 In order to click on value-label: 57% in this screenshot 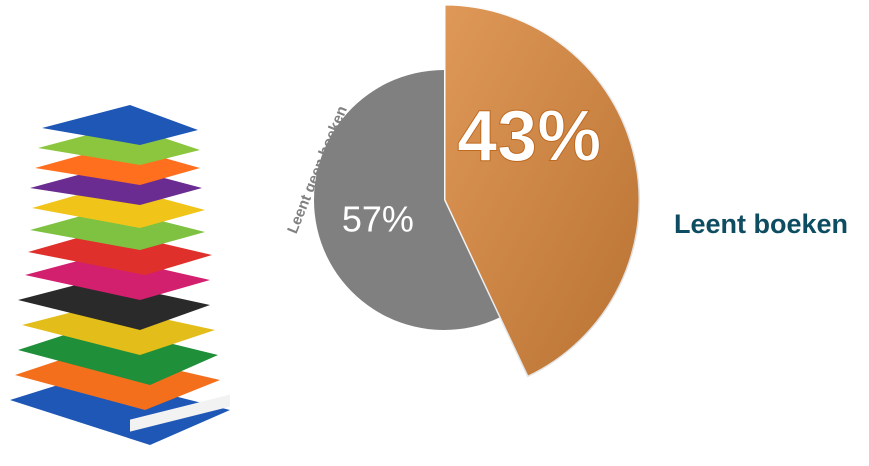, I will do `click(378, 219)`.